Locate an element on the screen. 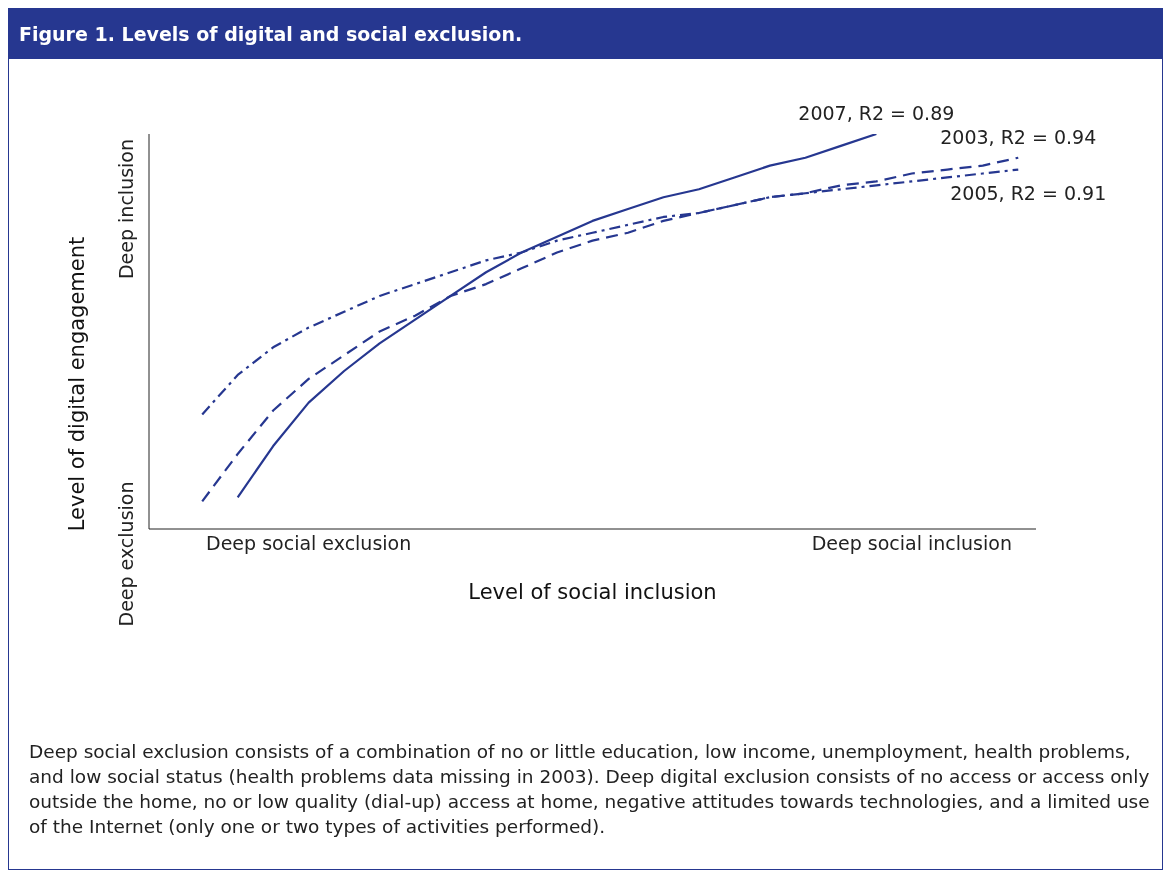 This screenshot has width=1171, height=879. x-tick-label: Deep social inclusion is located at coordinates (911, 543).